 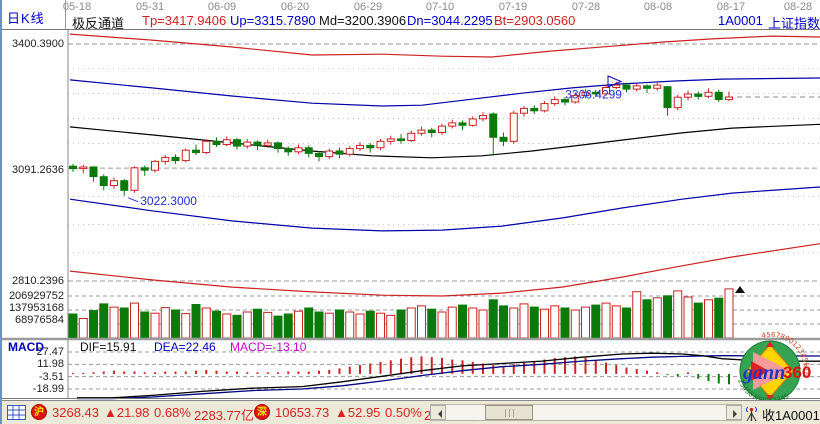 I want to click on x-axis-date: 07-10, so click(x=440, y=7).